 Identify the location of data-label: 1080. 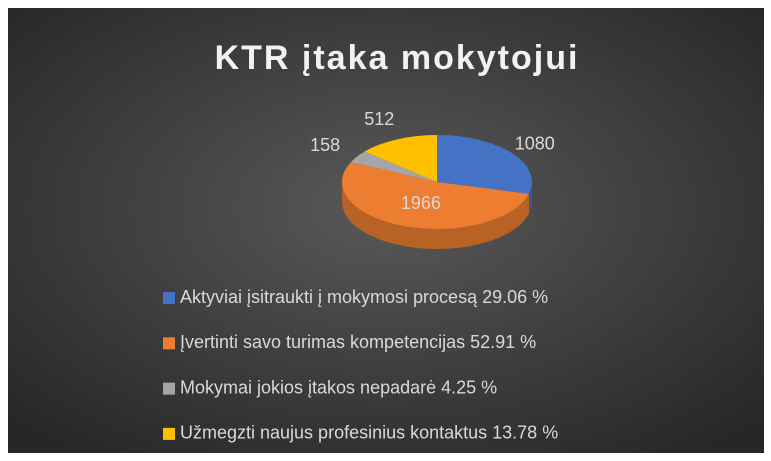
(535, 143).